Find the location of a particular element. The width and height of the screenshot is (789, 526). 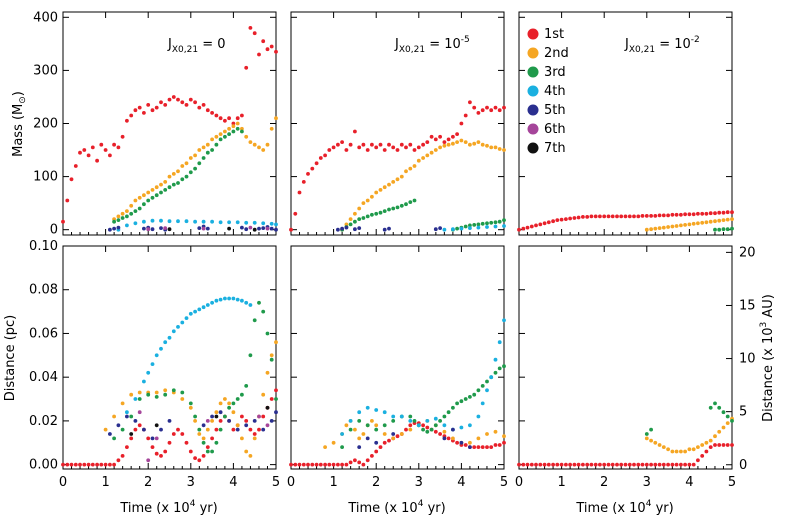

legend-label: 5th is located at coordinates (555, 110).